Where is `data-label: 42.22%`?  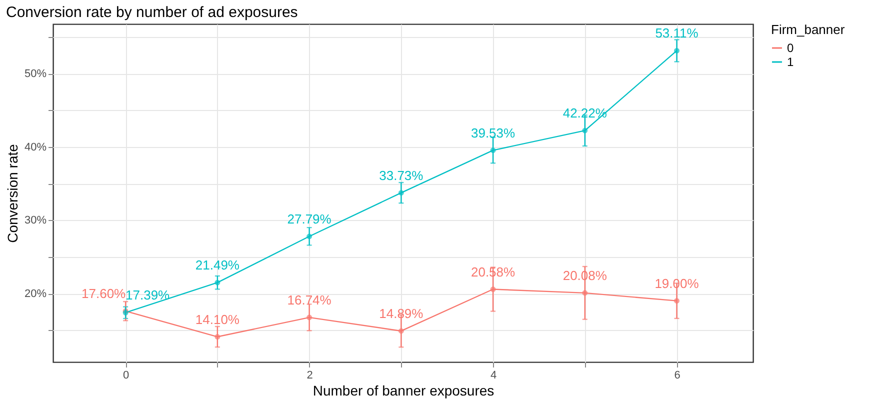
data-label: 42.22% is located at coordinates (585, 113).